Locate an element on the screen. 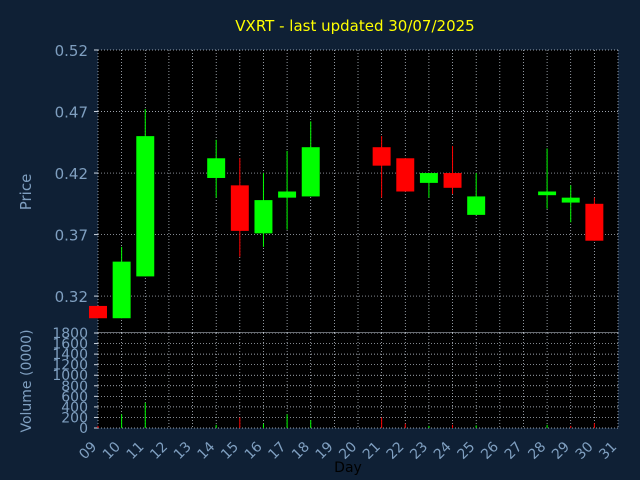 The image size is (640, 480). price-y-tick-label: 0.32 is located at coordinates (71, 297).